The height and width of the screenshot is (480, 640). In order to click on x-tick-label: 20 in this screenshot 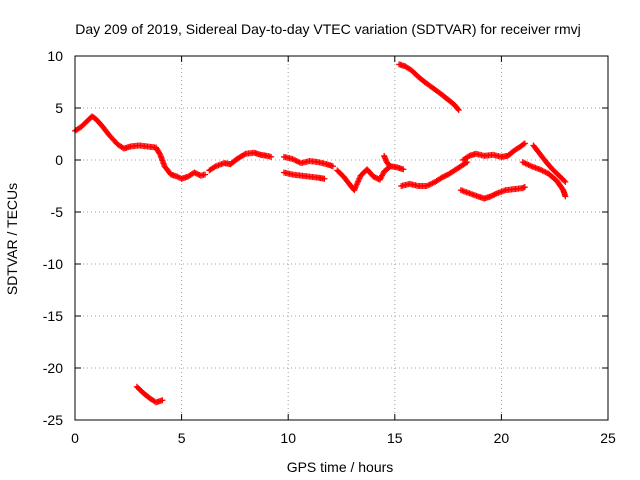, I will do `click(502, 438)`.